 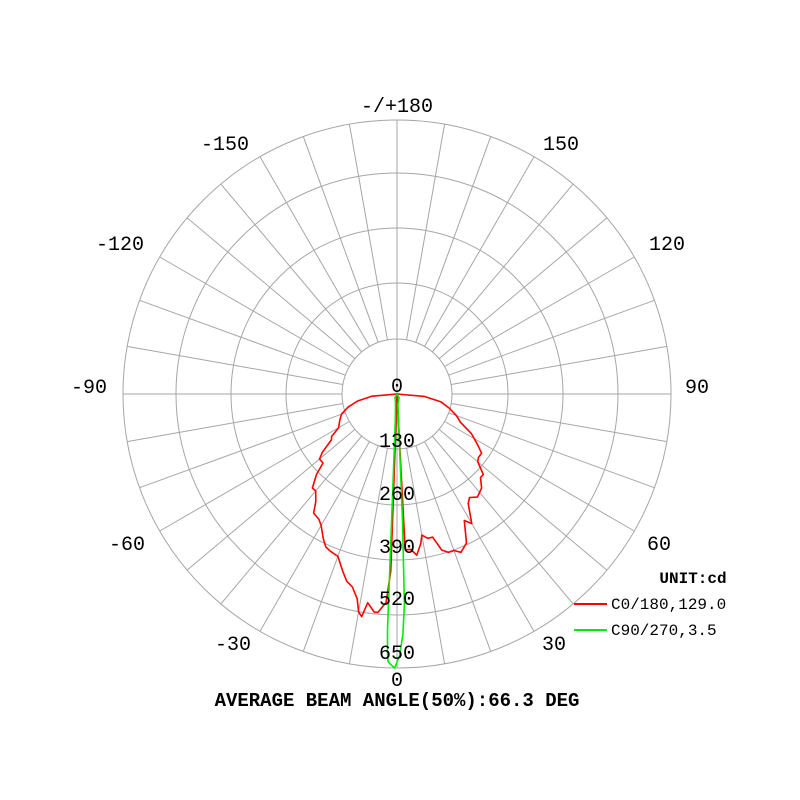 I want to click on legend-entry-label: C90/270,3.5, so click(x=664, y=631).